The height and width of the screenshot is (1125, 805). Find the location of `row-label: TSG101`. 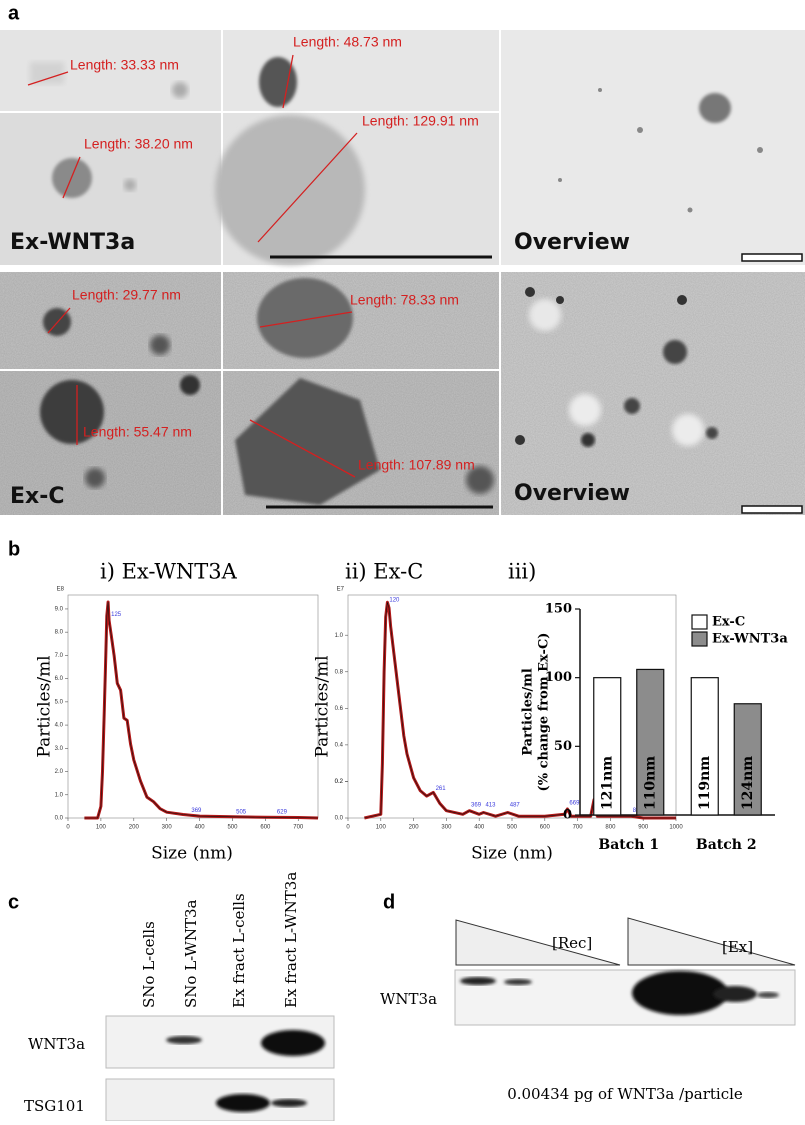

row-label: TSG101 is located at coordinates (54, 1106).